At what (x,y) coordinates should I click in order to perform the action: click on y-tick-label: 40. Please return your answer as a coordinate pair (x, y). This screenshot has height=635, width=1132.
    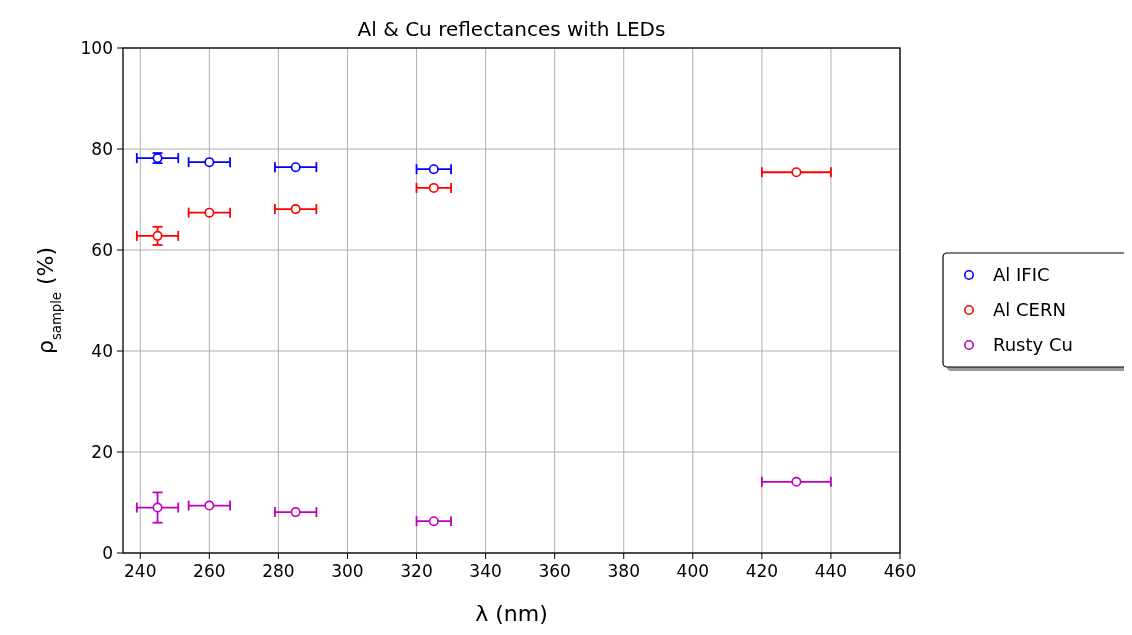
    Looking at the image, I should click on (102, 351).